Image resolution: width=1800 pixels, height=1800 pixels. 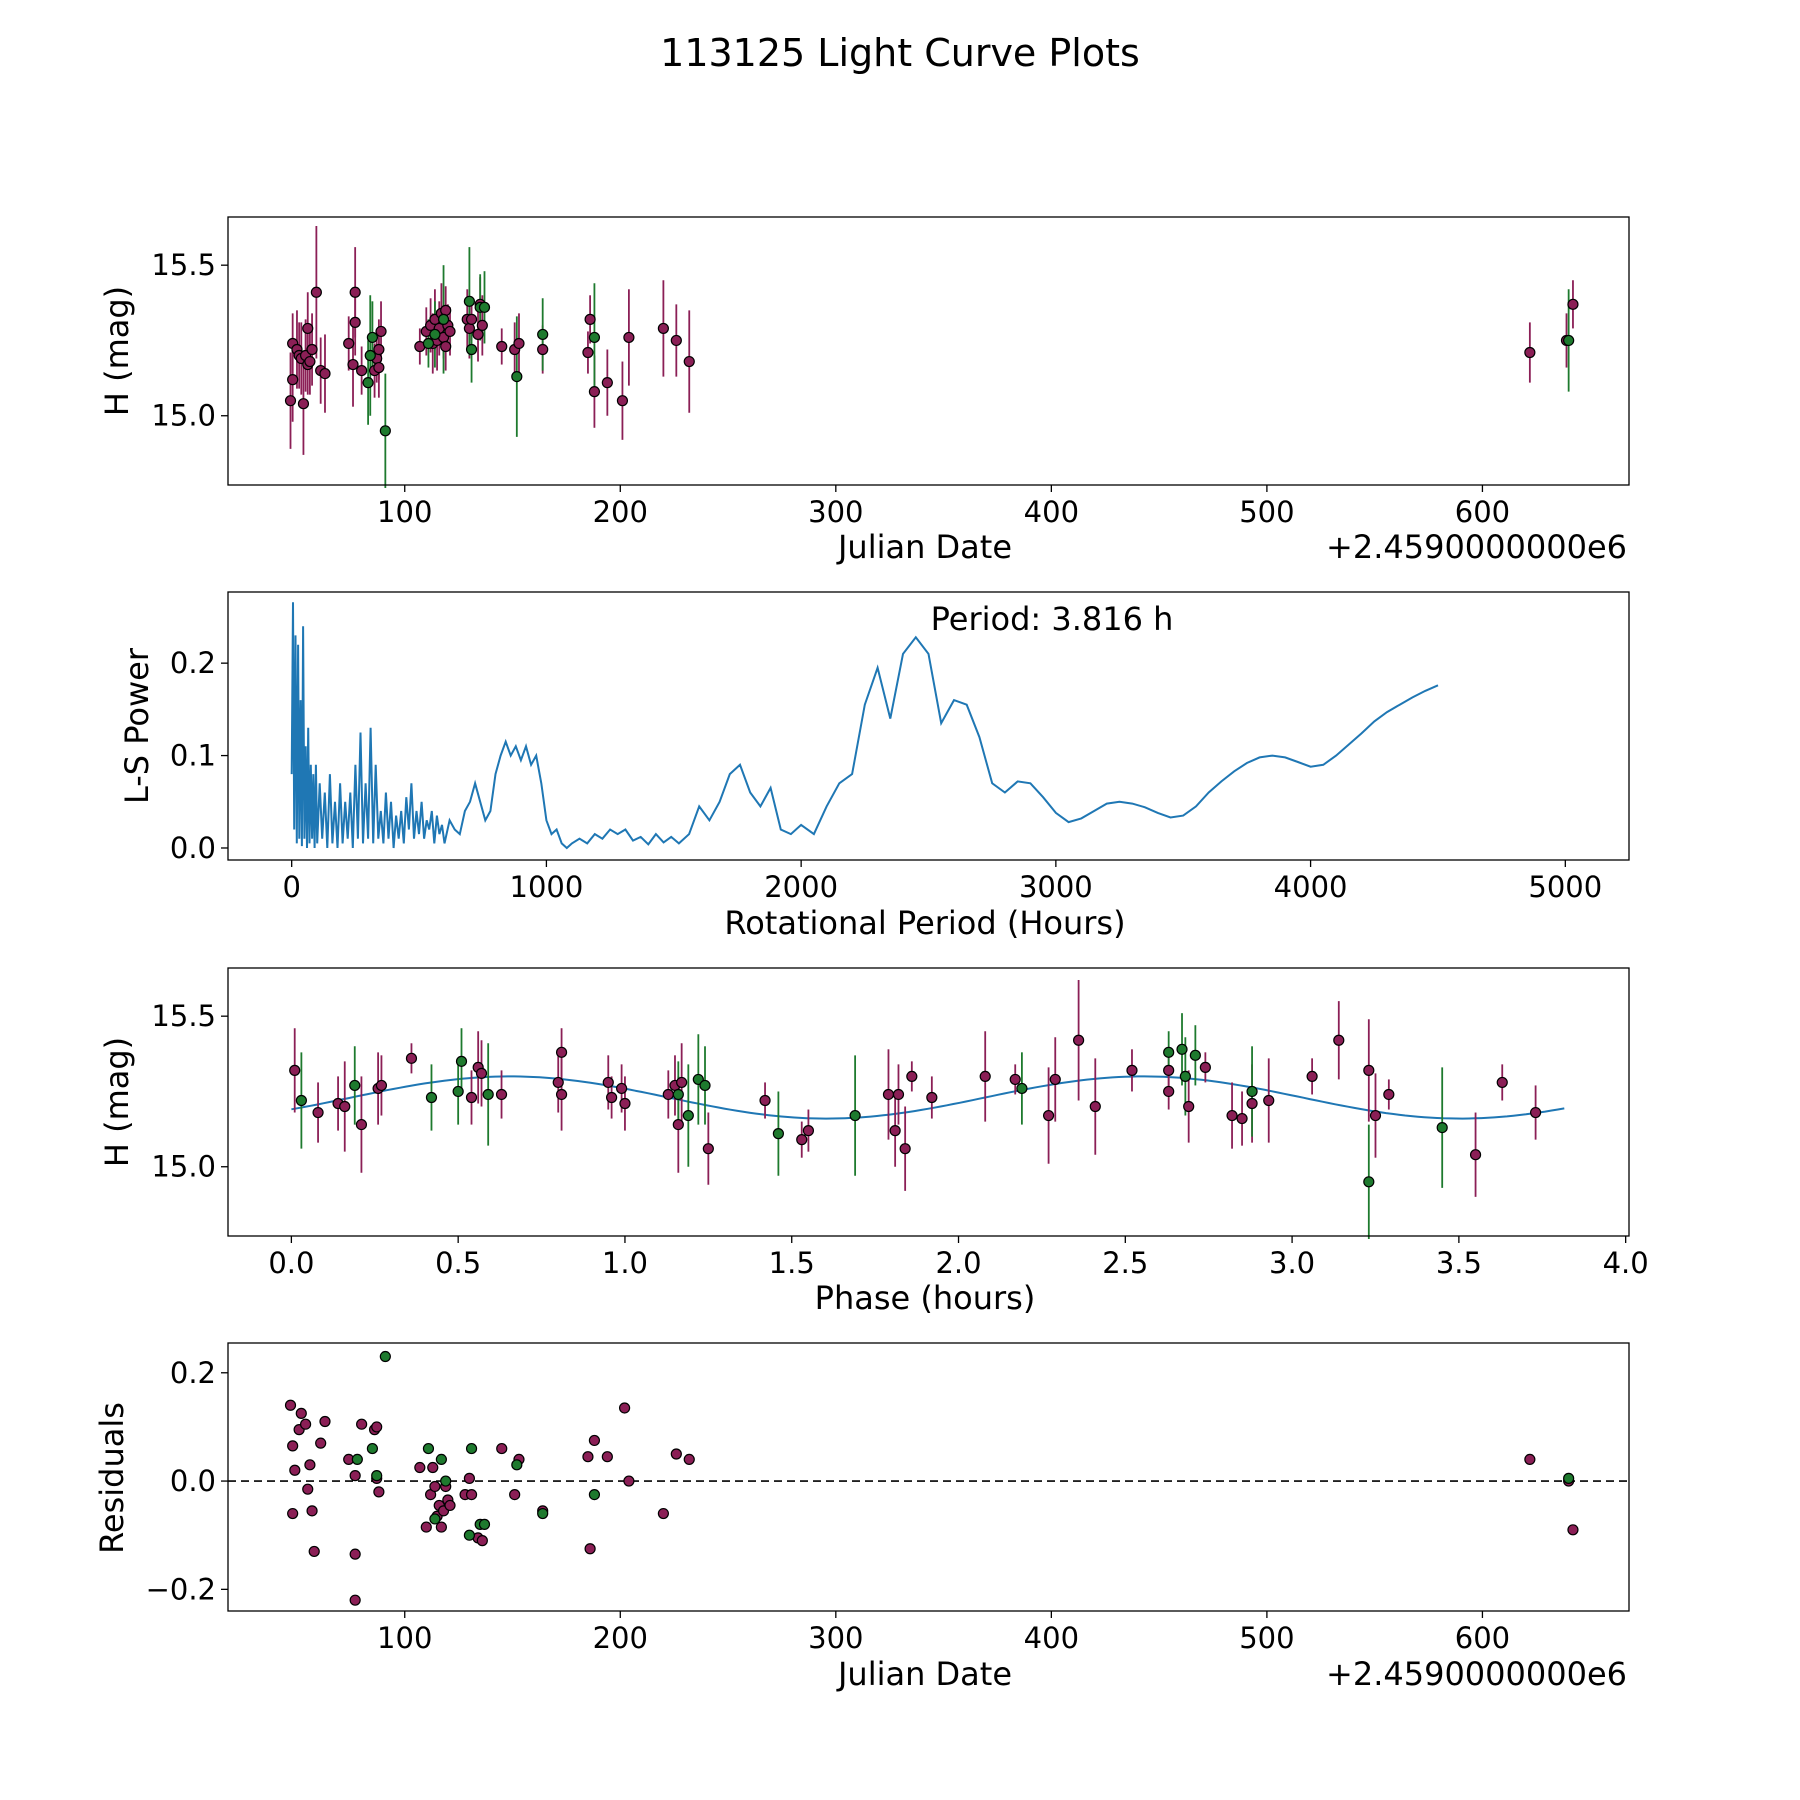 What do you see at coordinates (1626, 1263) in the screenshot?
I see `phased-light-curve-xtick-label: 4.0` at bounding box center [1626, 1263].